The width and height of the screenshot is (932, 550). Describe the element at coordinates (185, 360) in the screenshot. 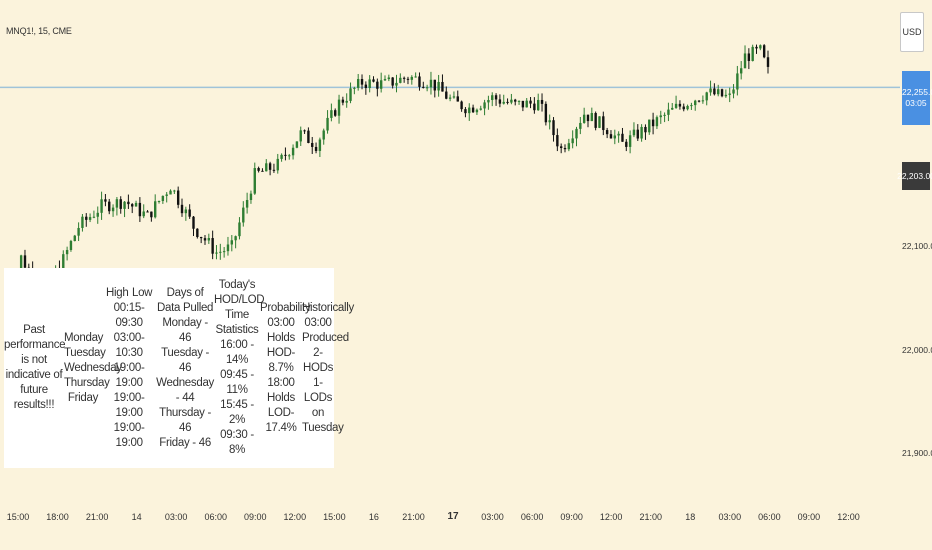

I see `days-pulled-value: Tuesday - 46` at that location.